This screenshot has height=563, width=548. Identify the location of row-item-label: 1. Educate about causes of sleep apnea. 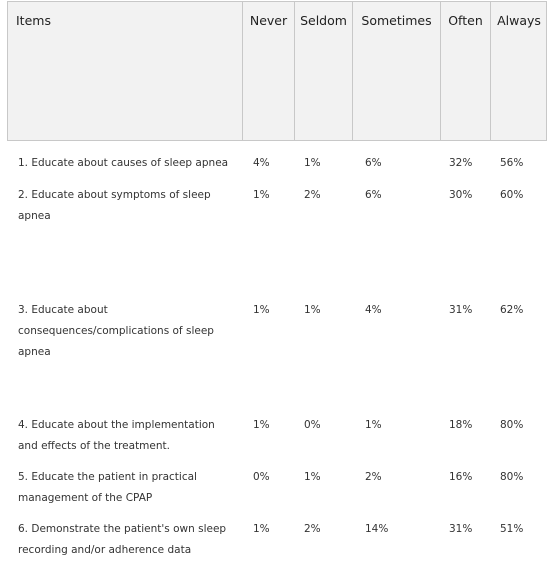
(123, 163).